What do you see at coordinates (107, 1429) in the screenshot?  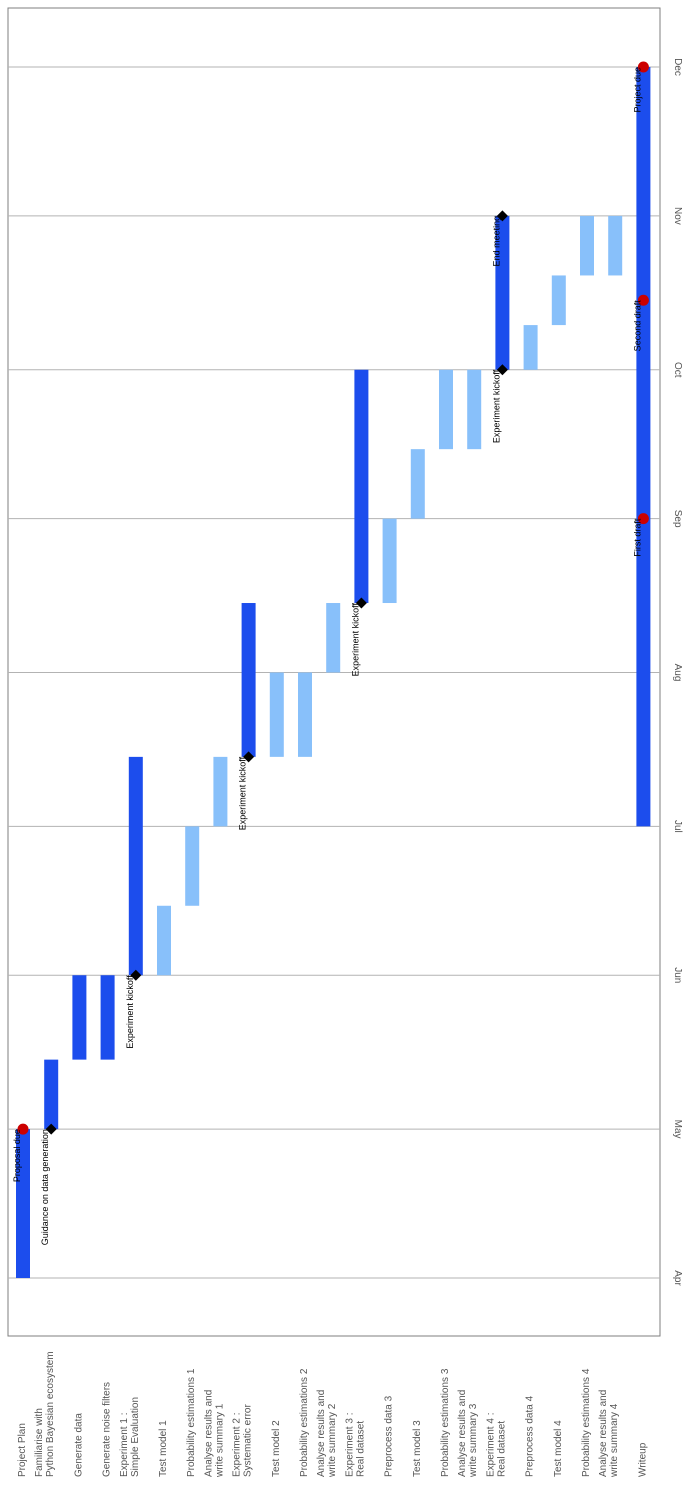 I see `task-label-4: Generate noise filters` at bounding box center [107, 1429].